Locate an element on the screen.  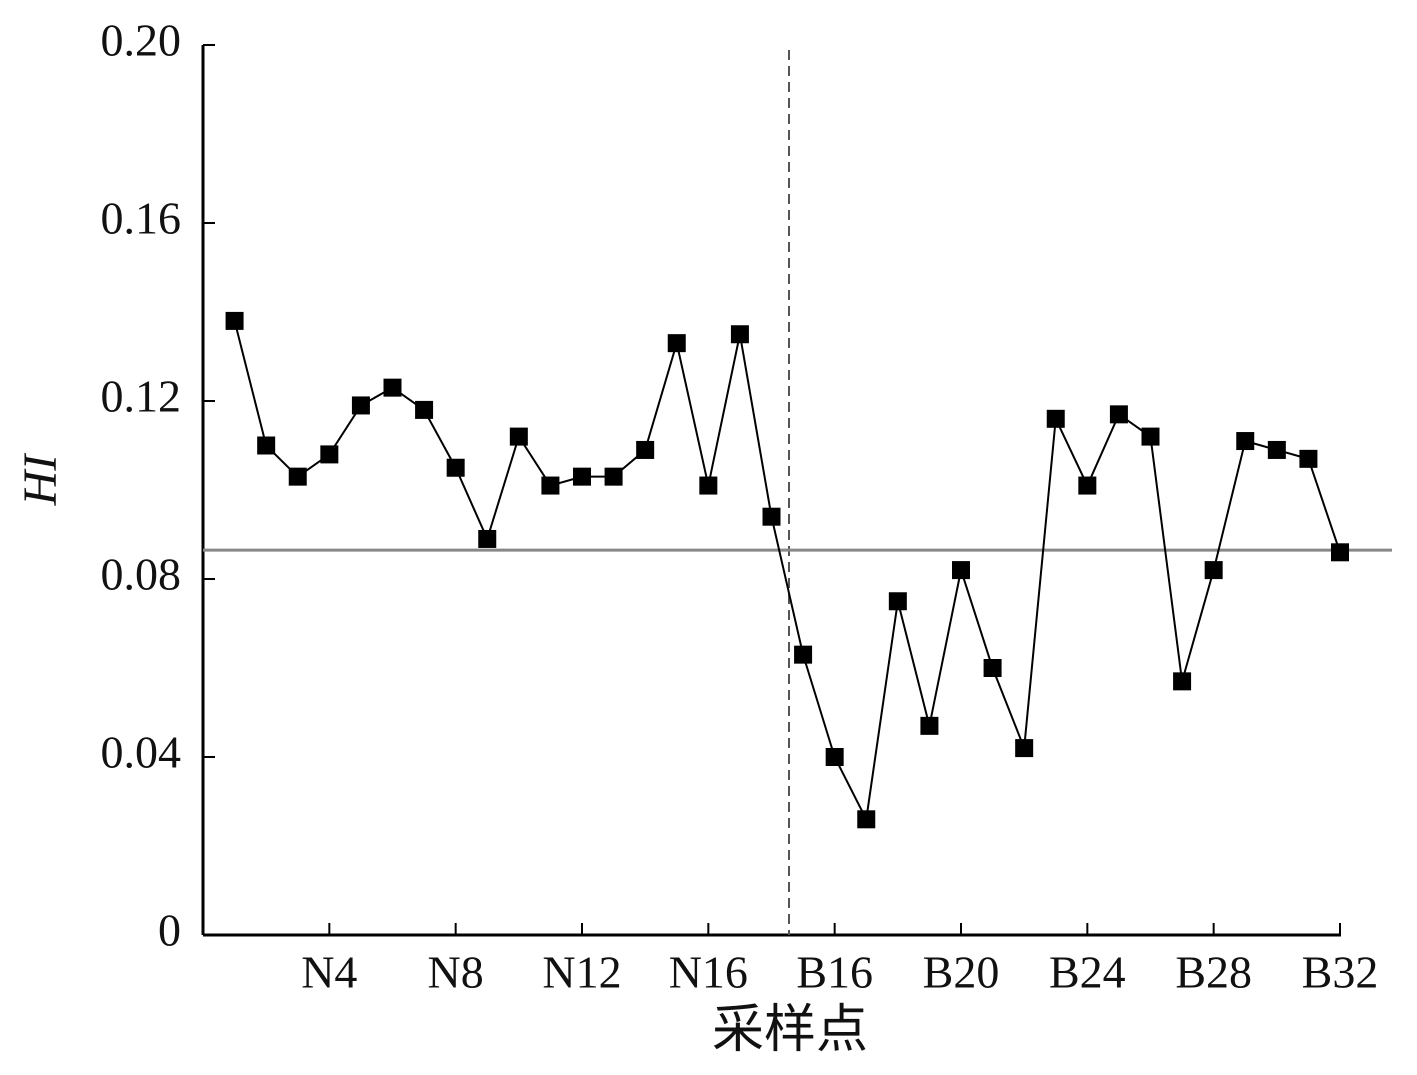
y-tick-label: 0.16 is located at coordinates (141, 218).